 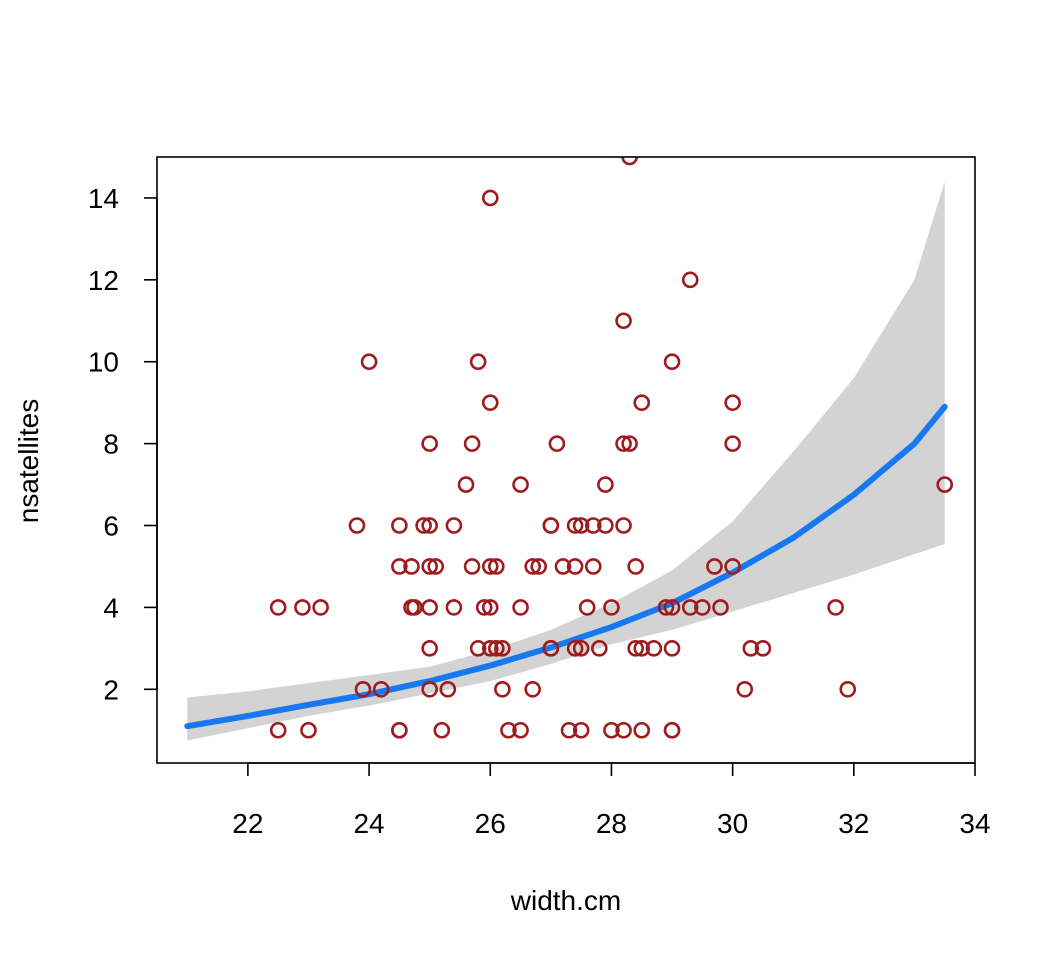 I want to click on y-tick-label: 14, so click(x=103, y=198).